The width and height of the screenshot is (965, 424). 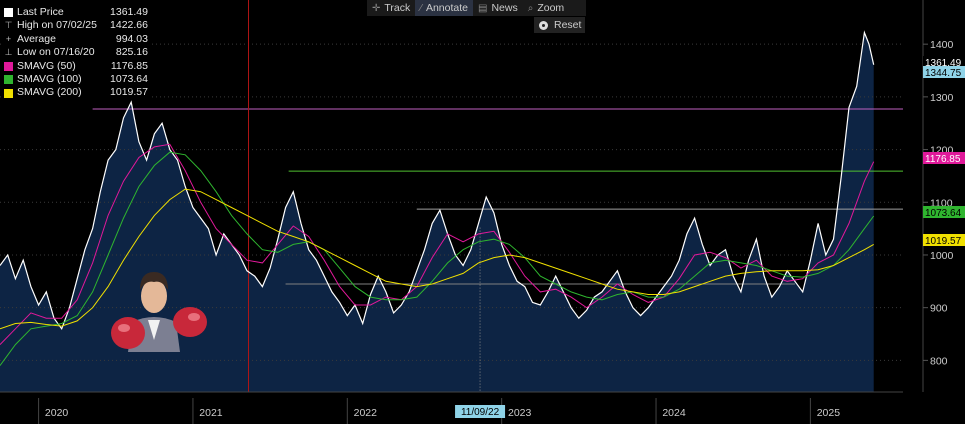 I want to click on legend-row-smavg-50: SMAVG (50) 1176.85, so click(x=76, y=66).